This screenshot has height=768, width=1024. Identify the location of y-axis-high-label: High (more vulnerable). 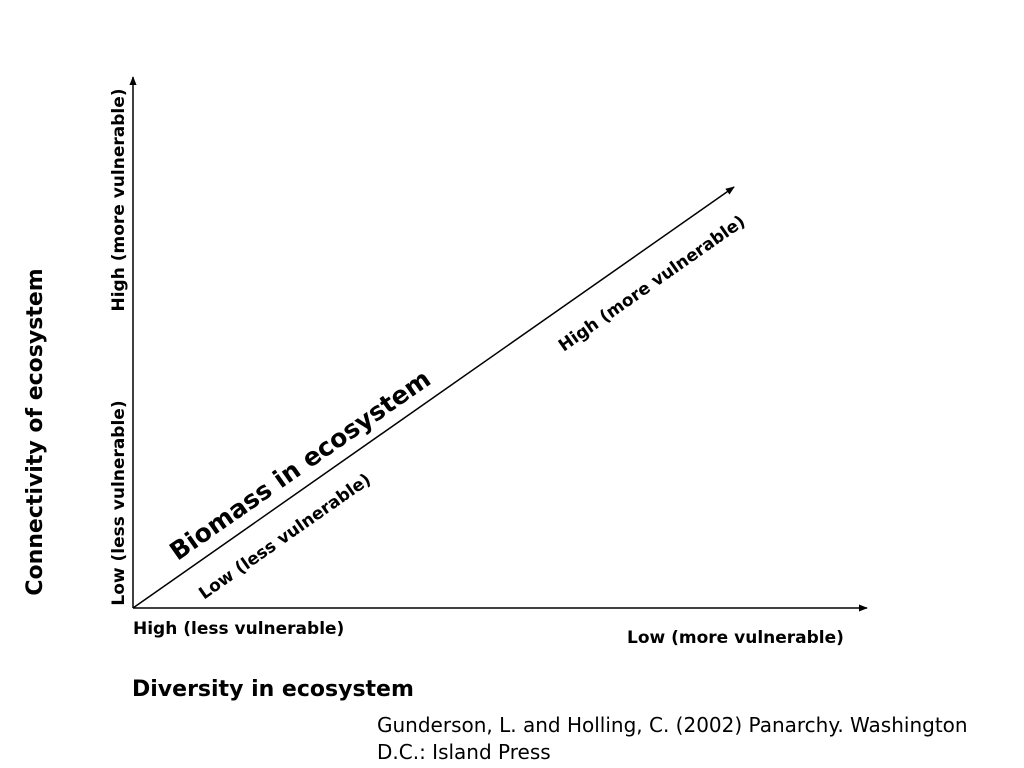
(119, 199).